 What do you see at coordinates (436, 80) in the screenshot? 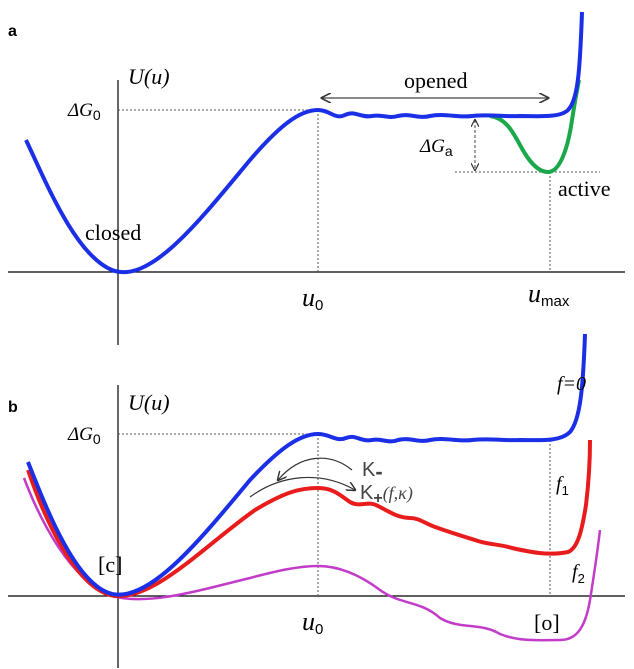
I see `panel-a-opened-label: opened` at bounding box center [436, 80].